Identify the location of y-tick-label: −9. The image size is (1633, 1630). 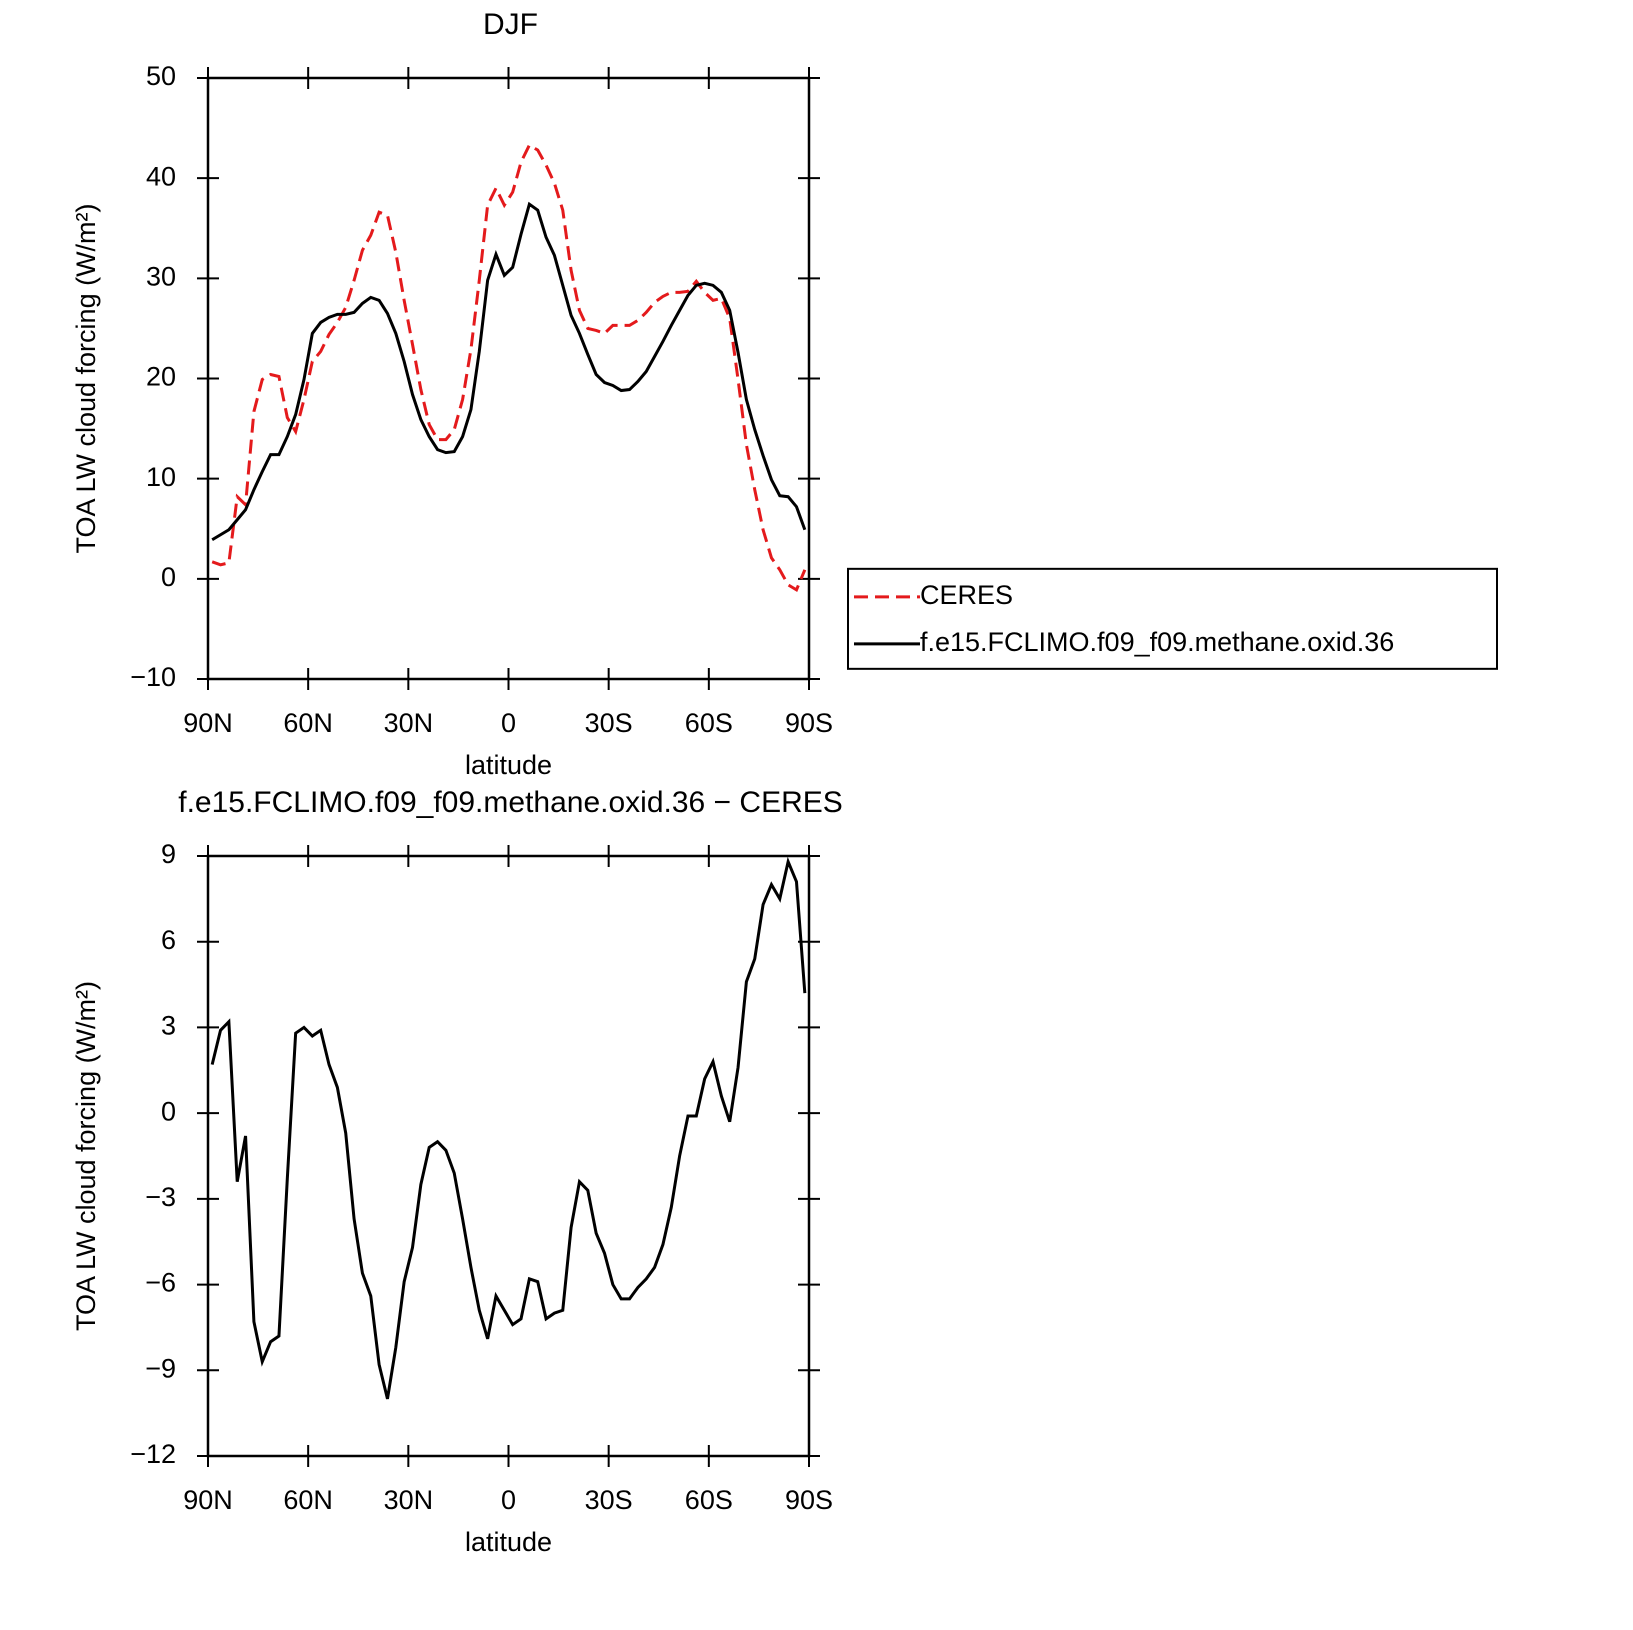
(160, 1368).